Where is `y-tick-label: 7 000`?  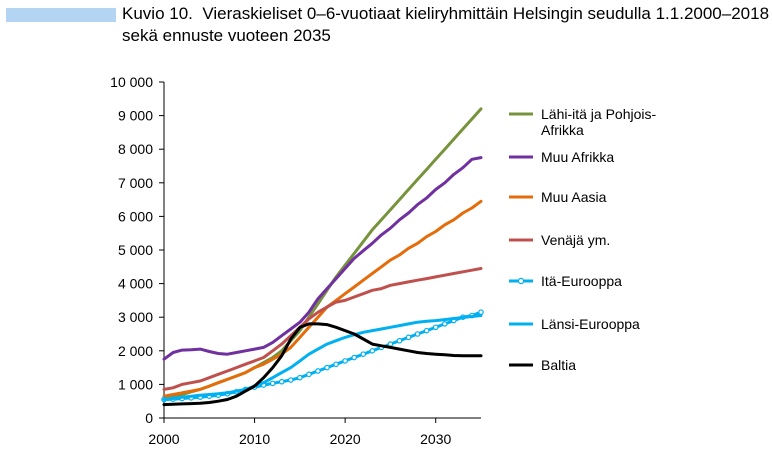
y-tick-label: 7 000 is located at coordinates (135, 183).